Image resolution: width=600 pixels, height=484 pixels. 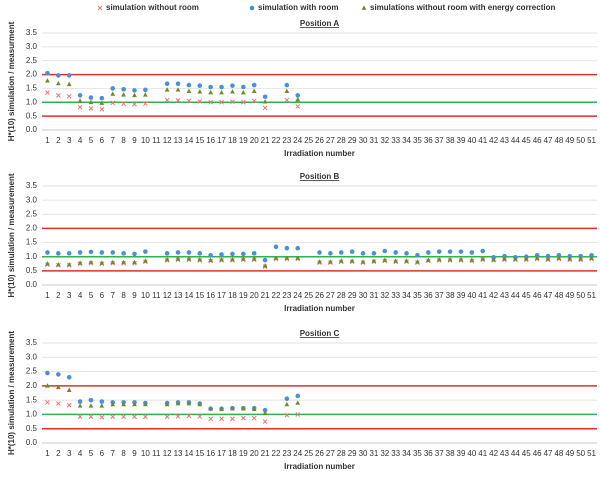 I want to click on y-tick-label: 2.0, so click(x=32, y=385).